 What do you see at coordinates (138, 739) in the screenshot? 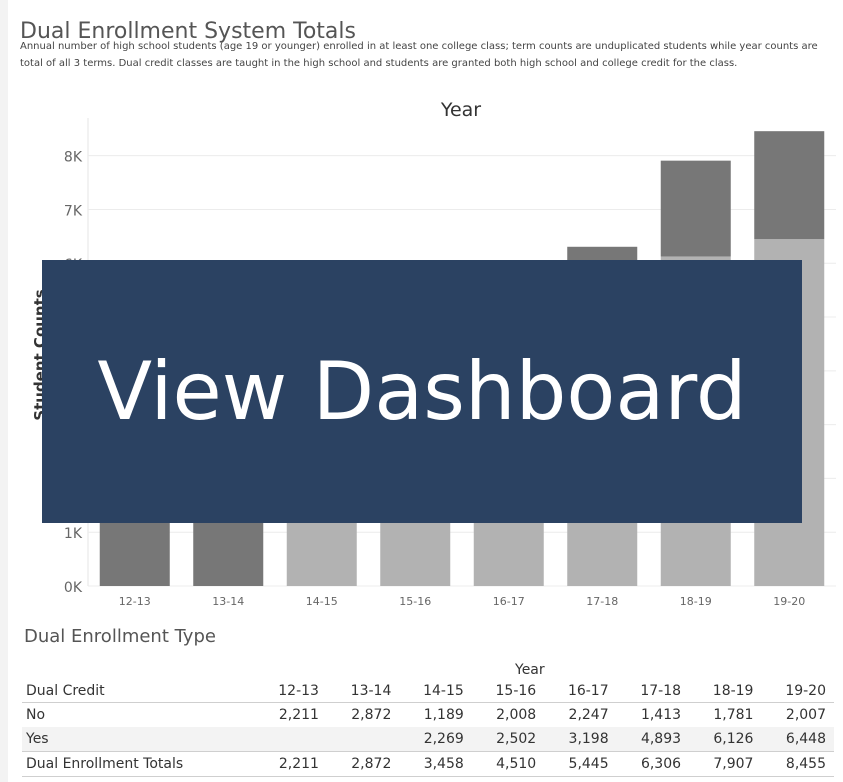
I see `table-row-label: Yes` at bounding box center [138, 739].